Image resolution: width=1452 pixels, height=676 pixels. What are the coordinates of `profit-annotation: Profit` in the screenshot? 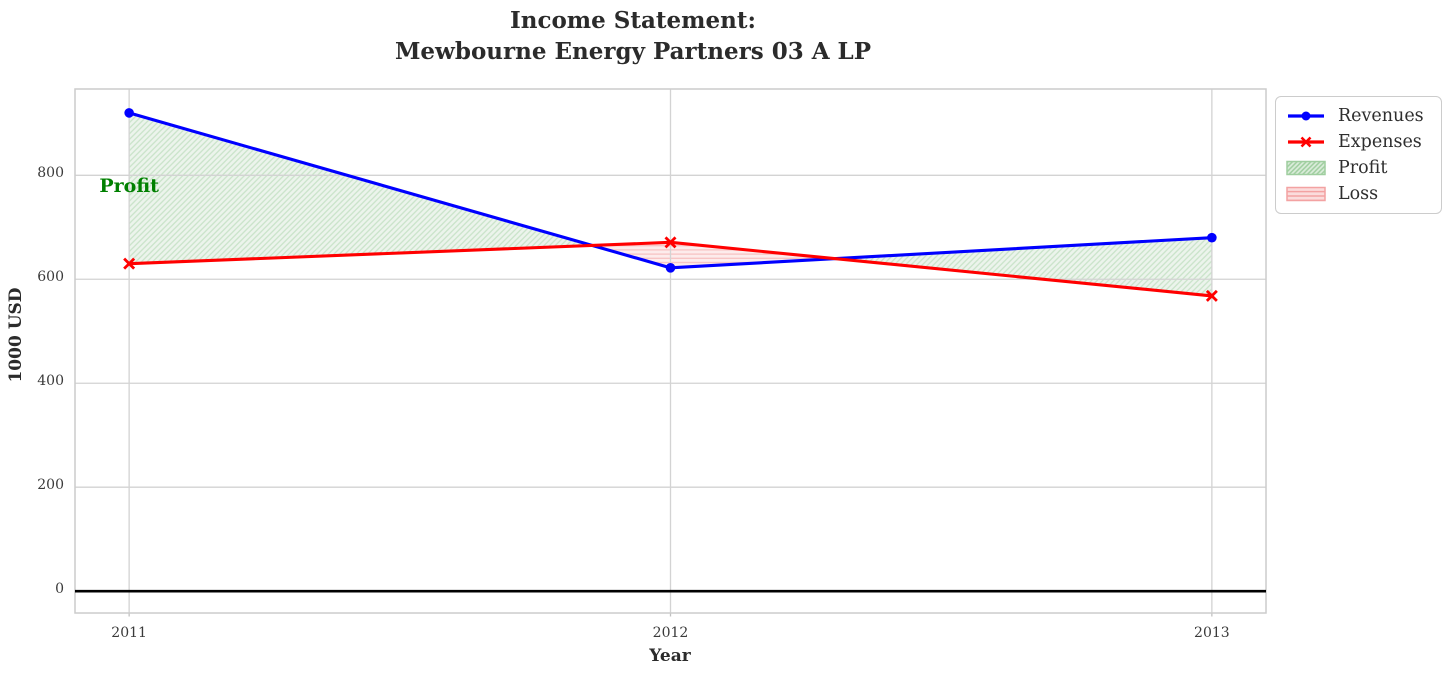 It's located at (129, 185).